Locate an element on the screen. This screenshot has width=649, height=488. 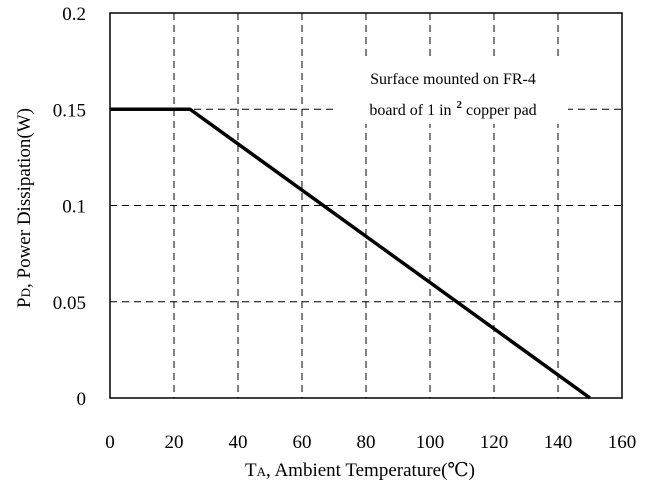
x-tick-label: 80 is located at coordinates (366, 442).